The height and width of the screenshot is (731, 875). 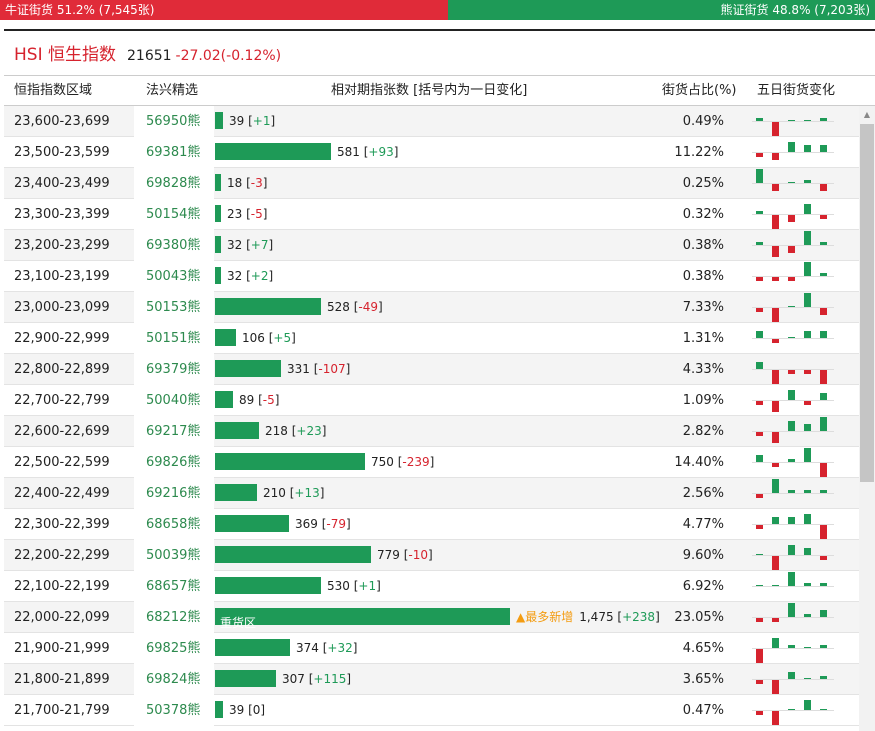 What do you see at coordinates (174, 307) in the screenshot?
I see `warrant-code-link: 50153熊` at bounding box center [174, 307].